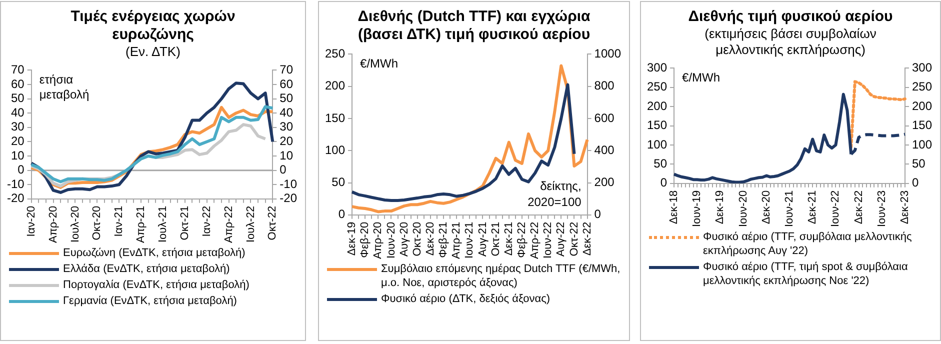  What do you see at coordinates (250, 224) in the screenshot?
I see `x-tick-label: Ιουλ-22` at bounding box center [250, 224].